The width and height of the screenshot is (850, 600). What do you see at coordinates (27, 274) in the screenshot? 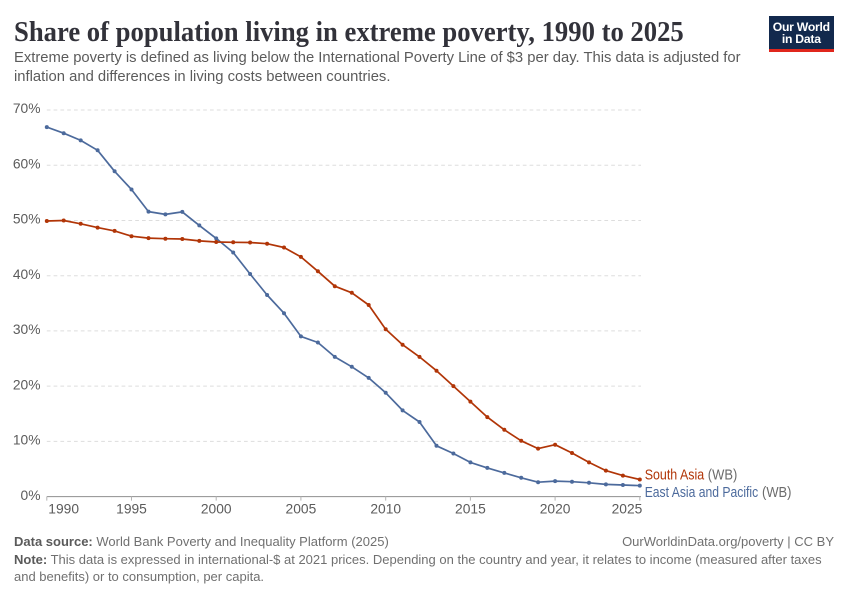
I see `svg-text: 40%` at bounding box center [27, 274].